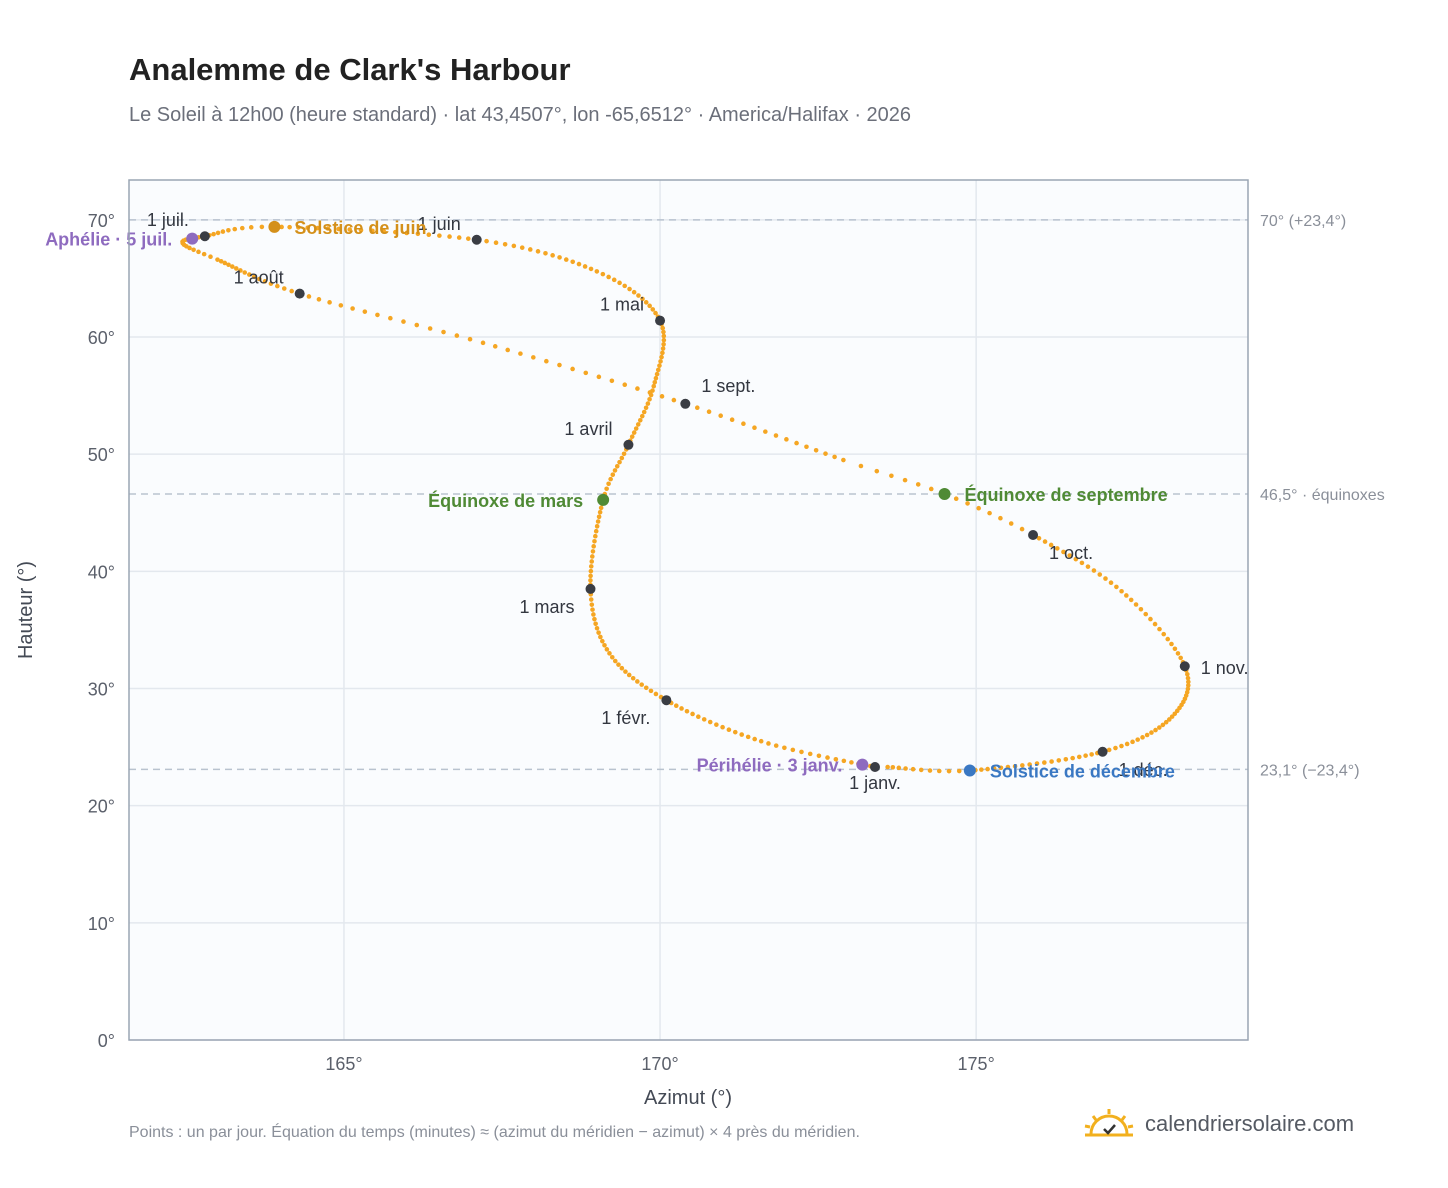 Image resolution: width=1448 pixels, height=1188 pixels. I want to click on month-marker-label: 1 sept., so click(728, 386).